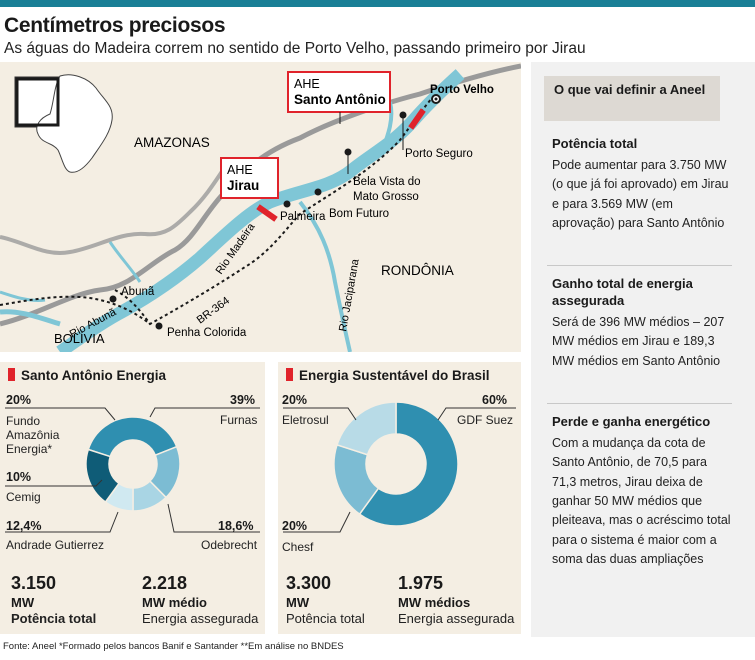 This screenshot has width=755, height=660. Describe the element at coordinates (54, 618) in the screenshot. I see `sa-power-label: Potência total` at that location.